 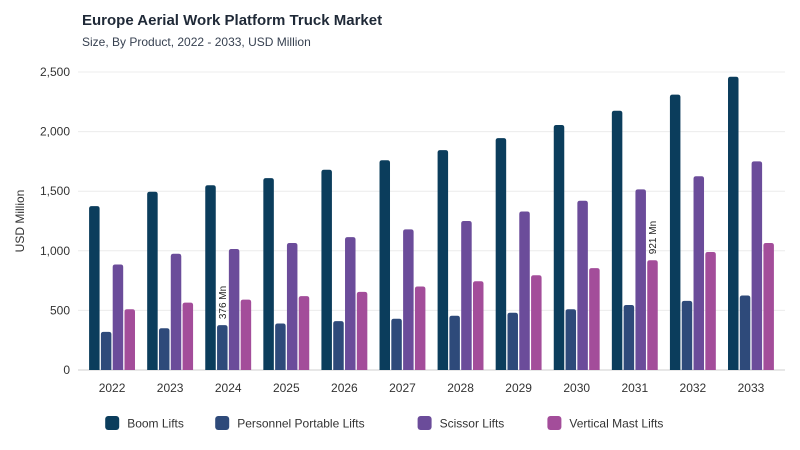 What do you see at coordinates (693, 388) in the screenshot?
I see `x-tick-label: 2032` at bounding box center [693, 388].